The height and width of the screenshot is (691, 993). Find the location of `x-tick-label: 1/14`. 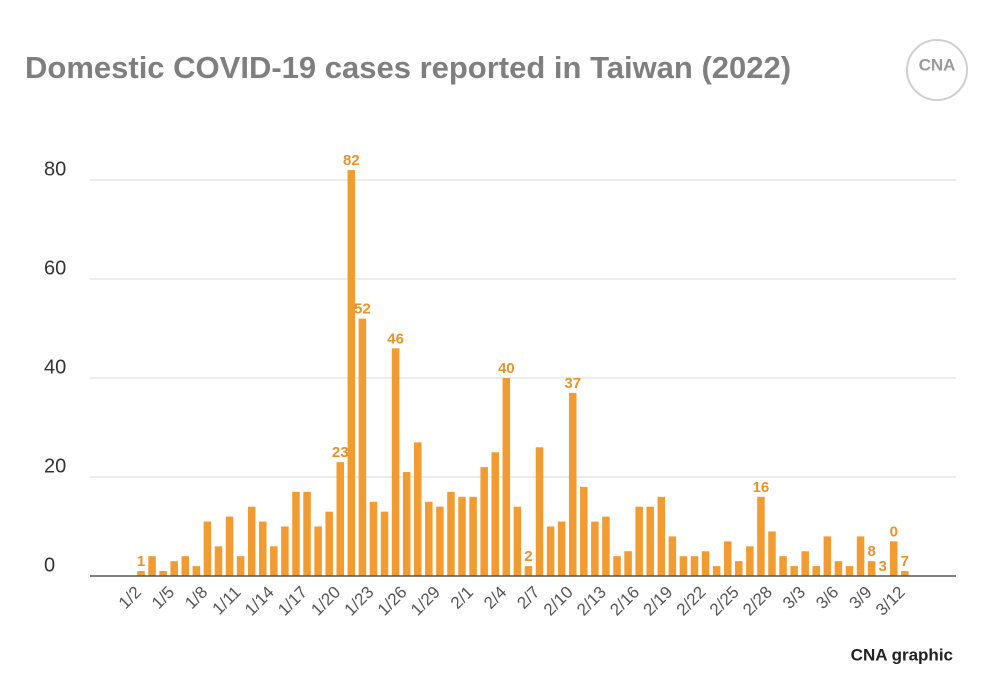

x-tick-label: 1/14 is located at coordinates (259, 601).